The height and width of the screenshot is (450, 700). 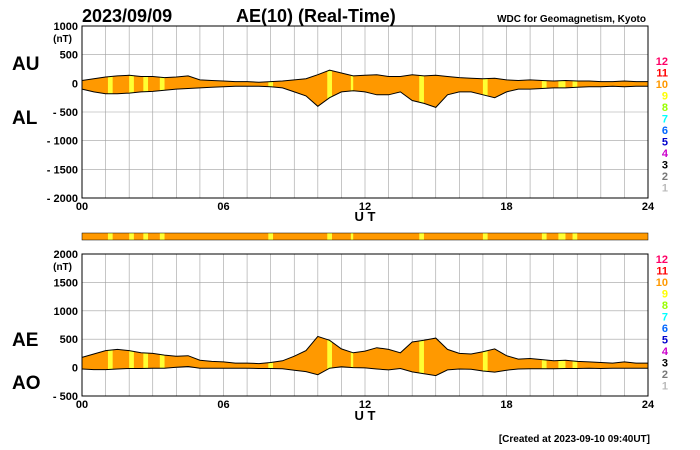 I want to click on footer-created: [Created at 2023-09-10 09:40UT], so click(x=574, y=439).